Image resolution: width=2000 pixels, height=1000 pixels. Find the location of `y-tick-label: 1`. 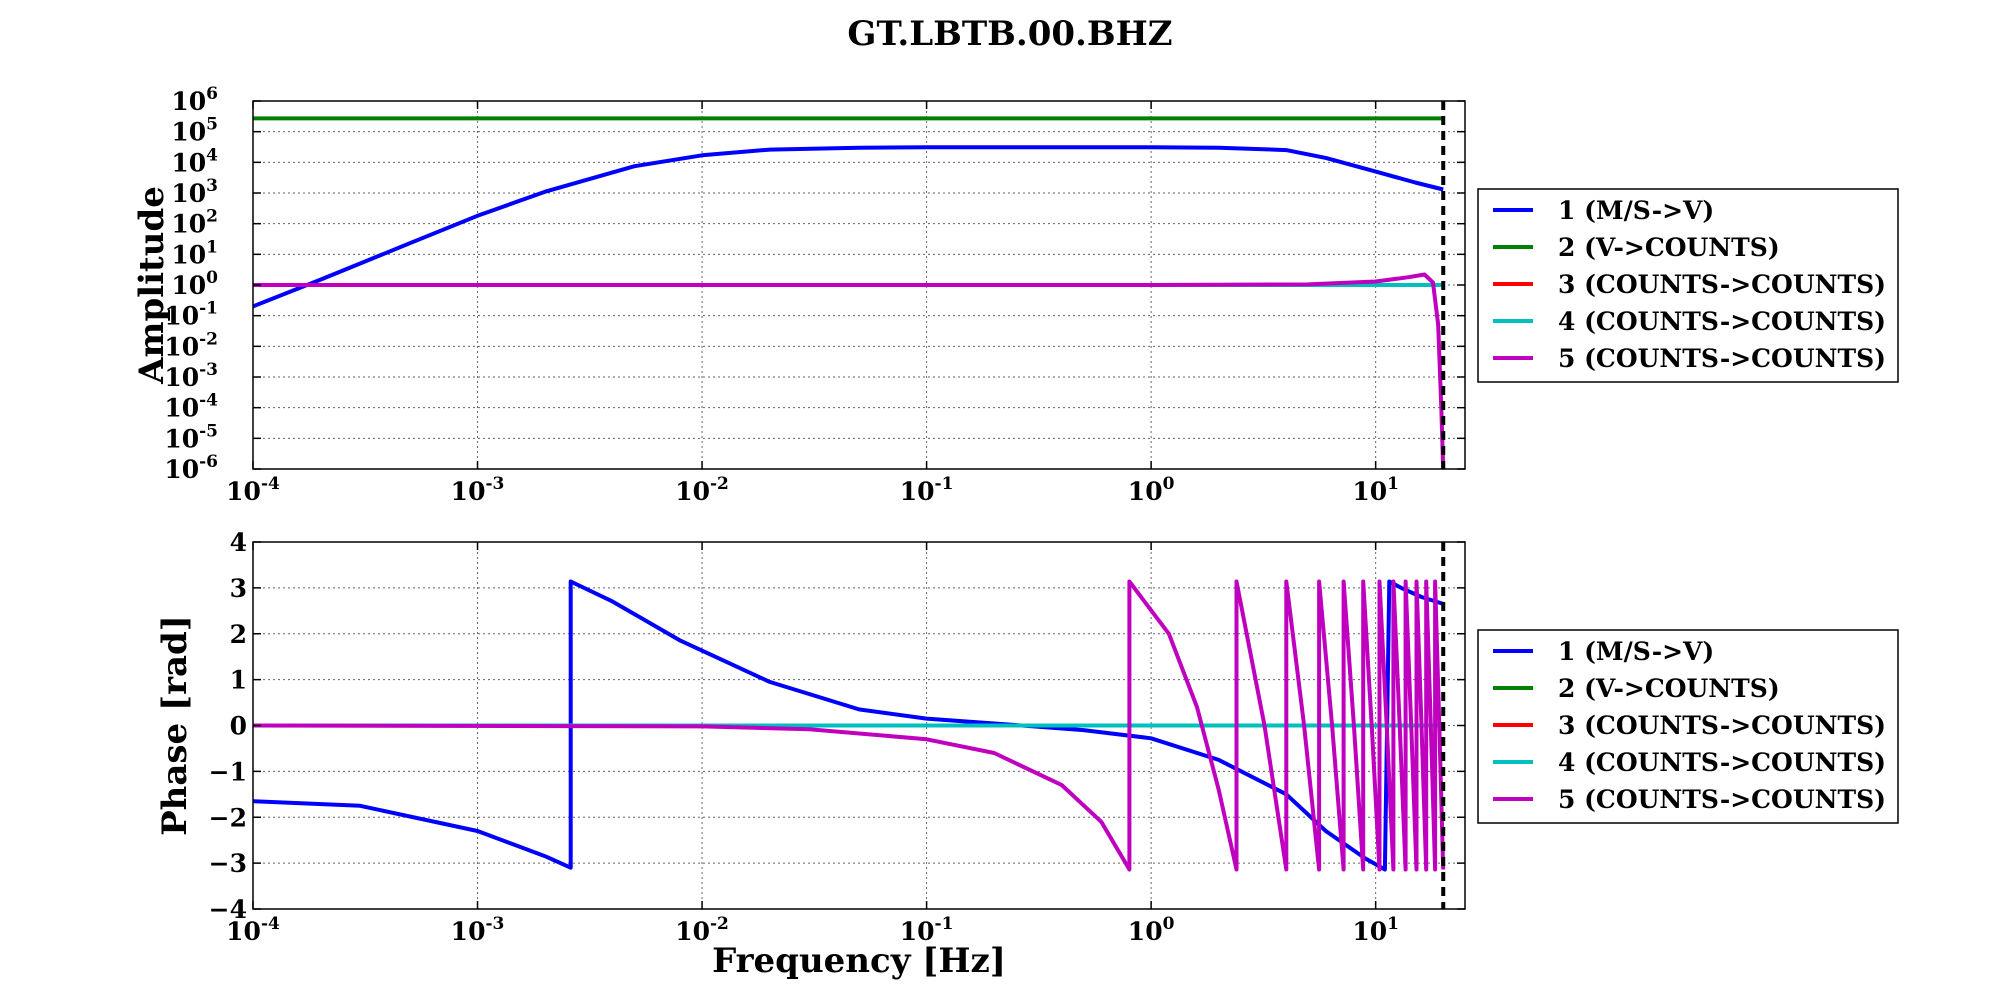

y-tick-label: 1 is located at coordinates (238, 680).